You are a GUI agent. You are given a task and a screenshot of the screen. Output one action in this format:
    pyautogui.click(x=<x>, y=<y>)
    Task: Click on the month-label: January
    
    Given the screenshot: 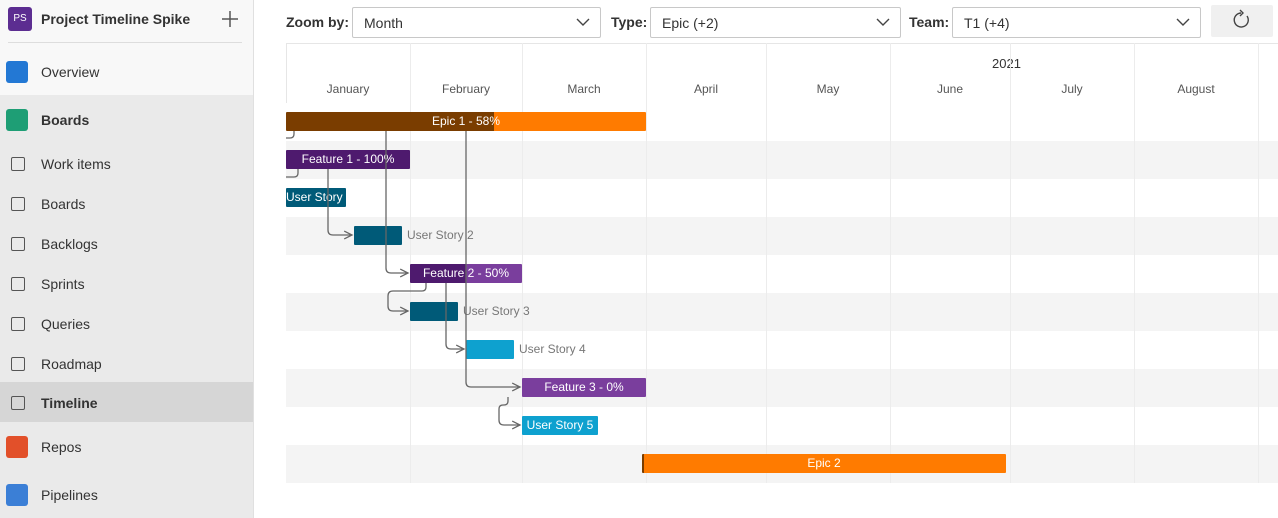 What is the action you would take?
    pyautogui.click(x=348, y=89)
    